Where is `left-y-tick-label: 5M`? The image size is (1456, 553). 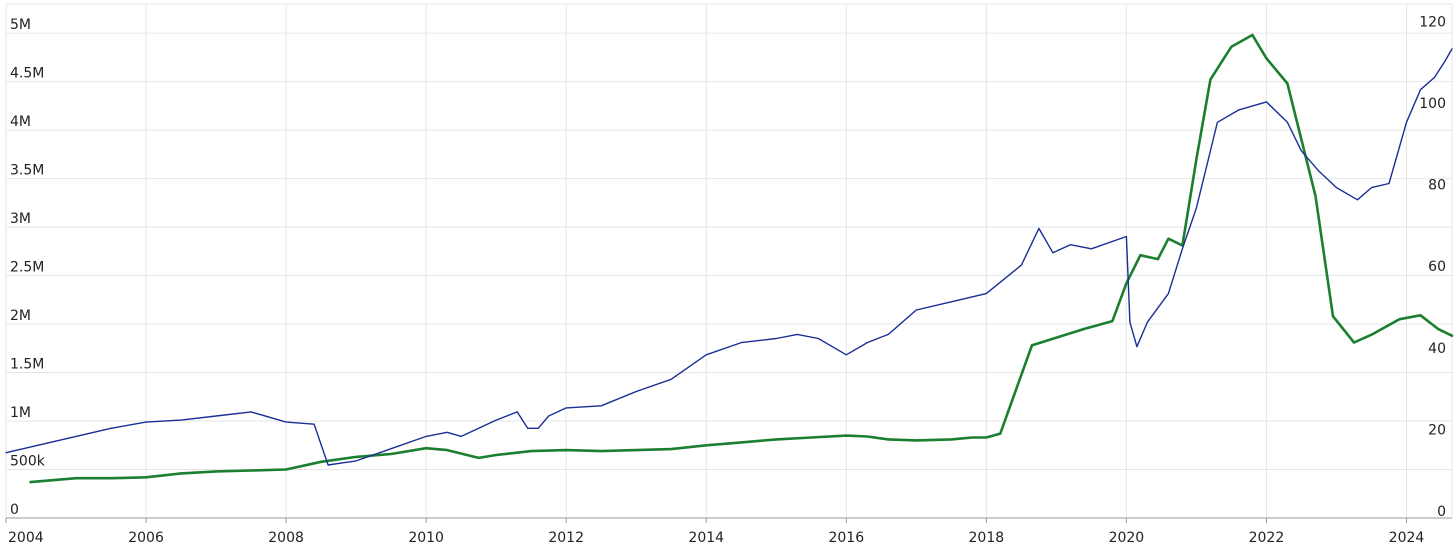 left-y-tick-label: 5M is located at coordinates (20, 25).